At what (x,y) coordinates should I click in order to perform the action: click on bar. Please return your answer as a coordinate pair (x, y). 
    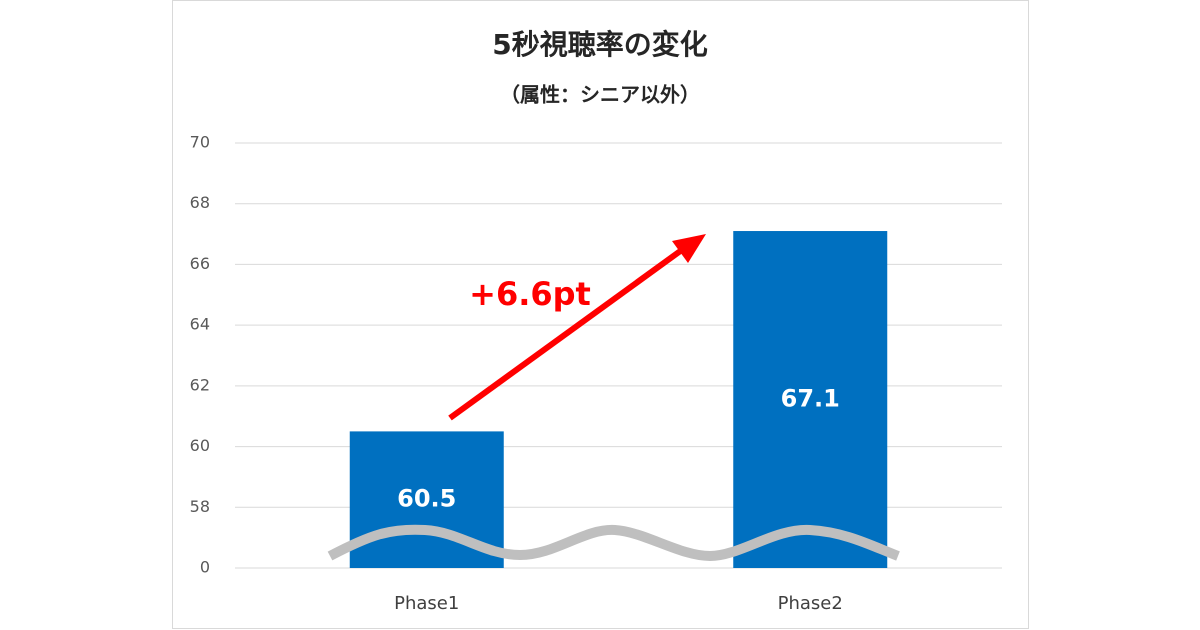
    Looking at the image, I should click on (810, 400).